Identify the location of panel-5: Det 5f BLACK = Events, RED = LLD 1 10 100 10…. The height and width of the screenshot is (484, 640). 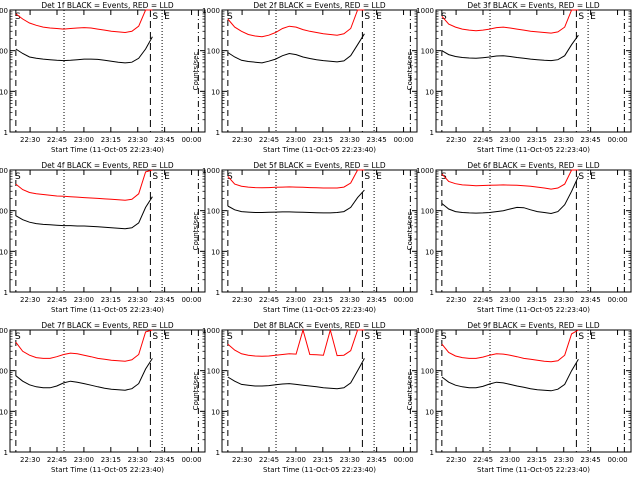
(305, 237).